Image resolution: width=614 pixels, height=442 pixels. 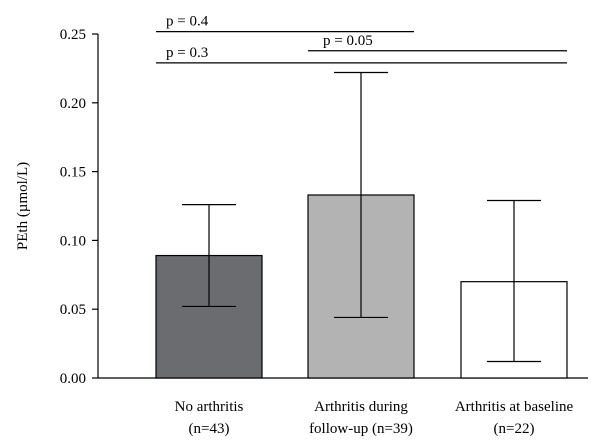 What do you see at coordinates (79, 207) in the screenshot?
I see `y-tick-labels: 0.00 0.05 0.10 0.15 0.20 0.25` at bounding box center [79, 207].